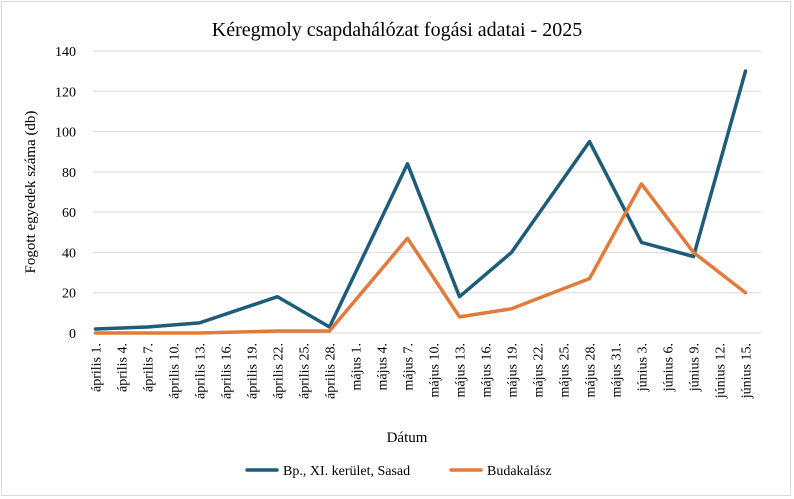 This screenshot has width=794, height=499. Describe the element at coordinates (643, 367) in the screenshot. I see `x-tick-label: június 3.` at that location.